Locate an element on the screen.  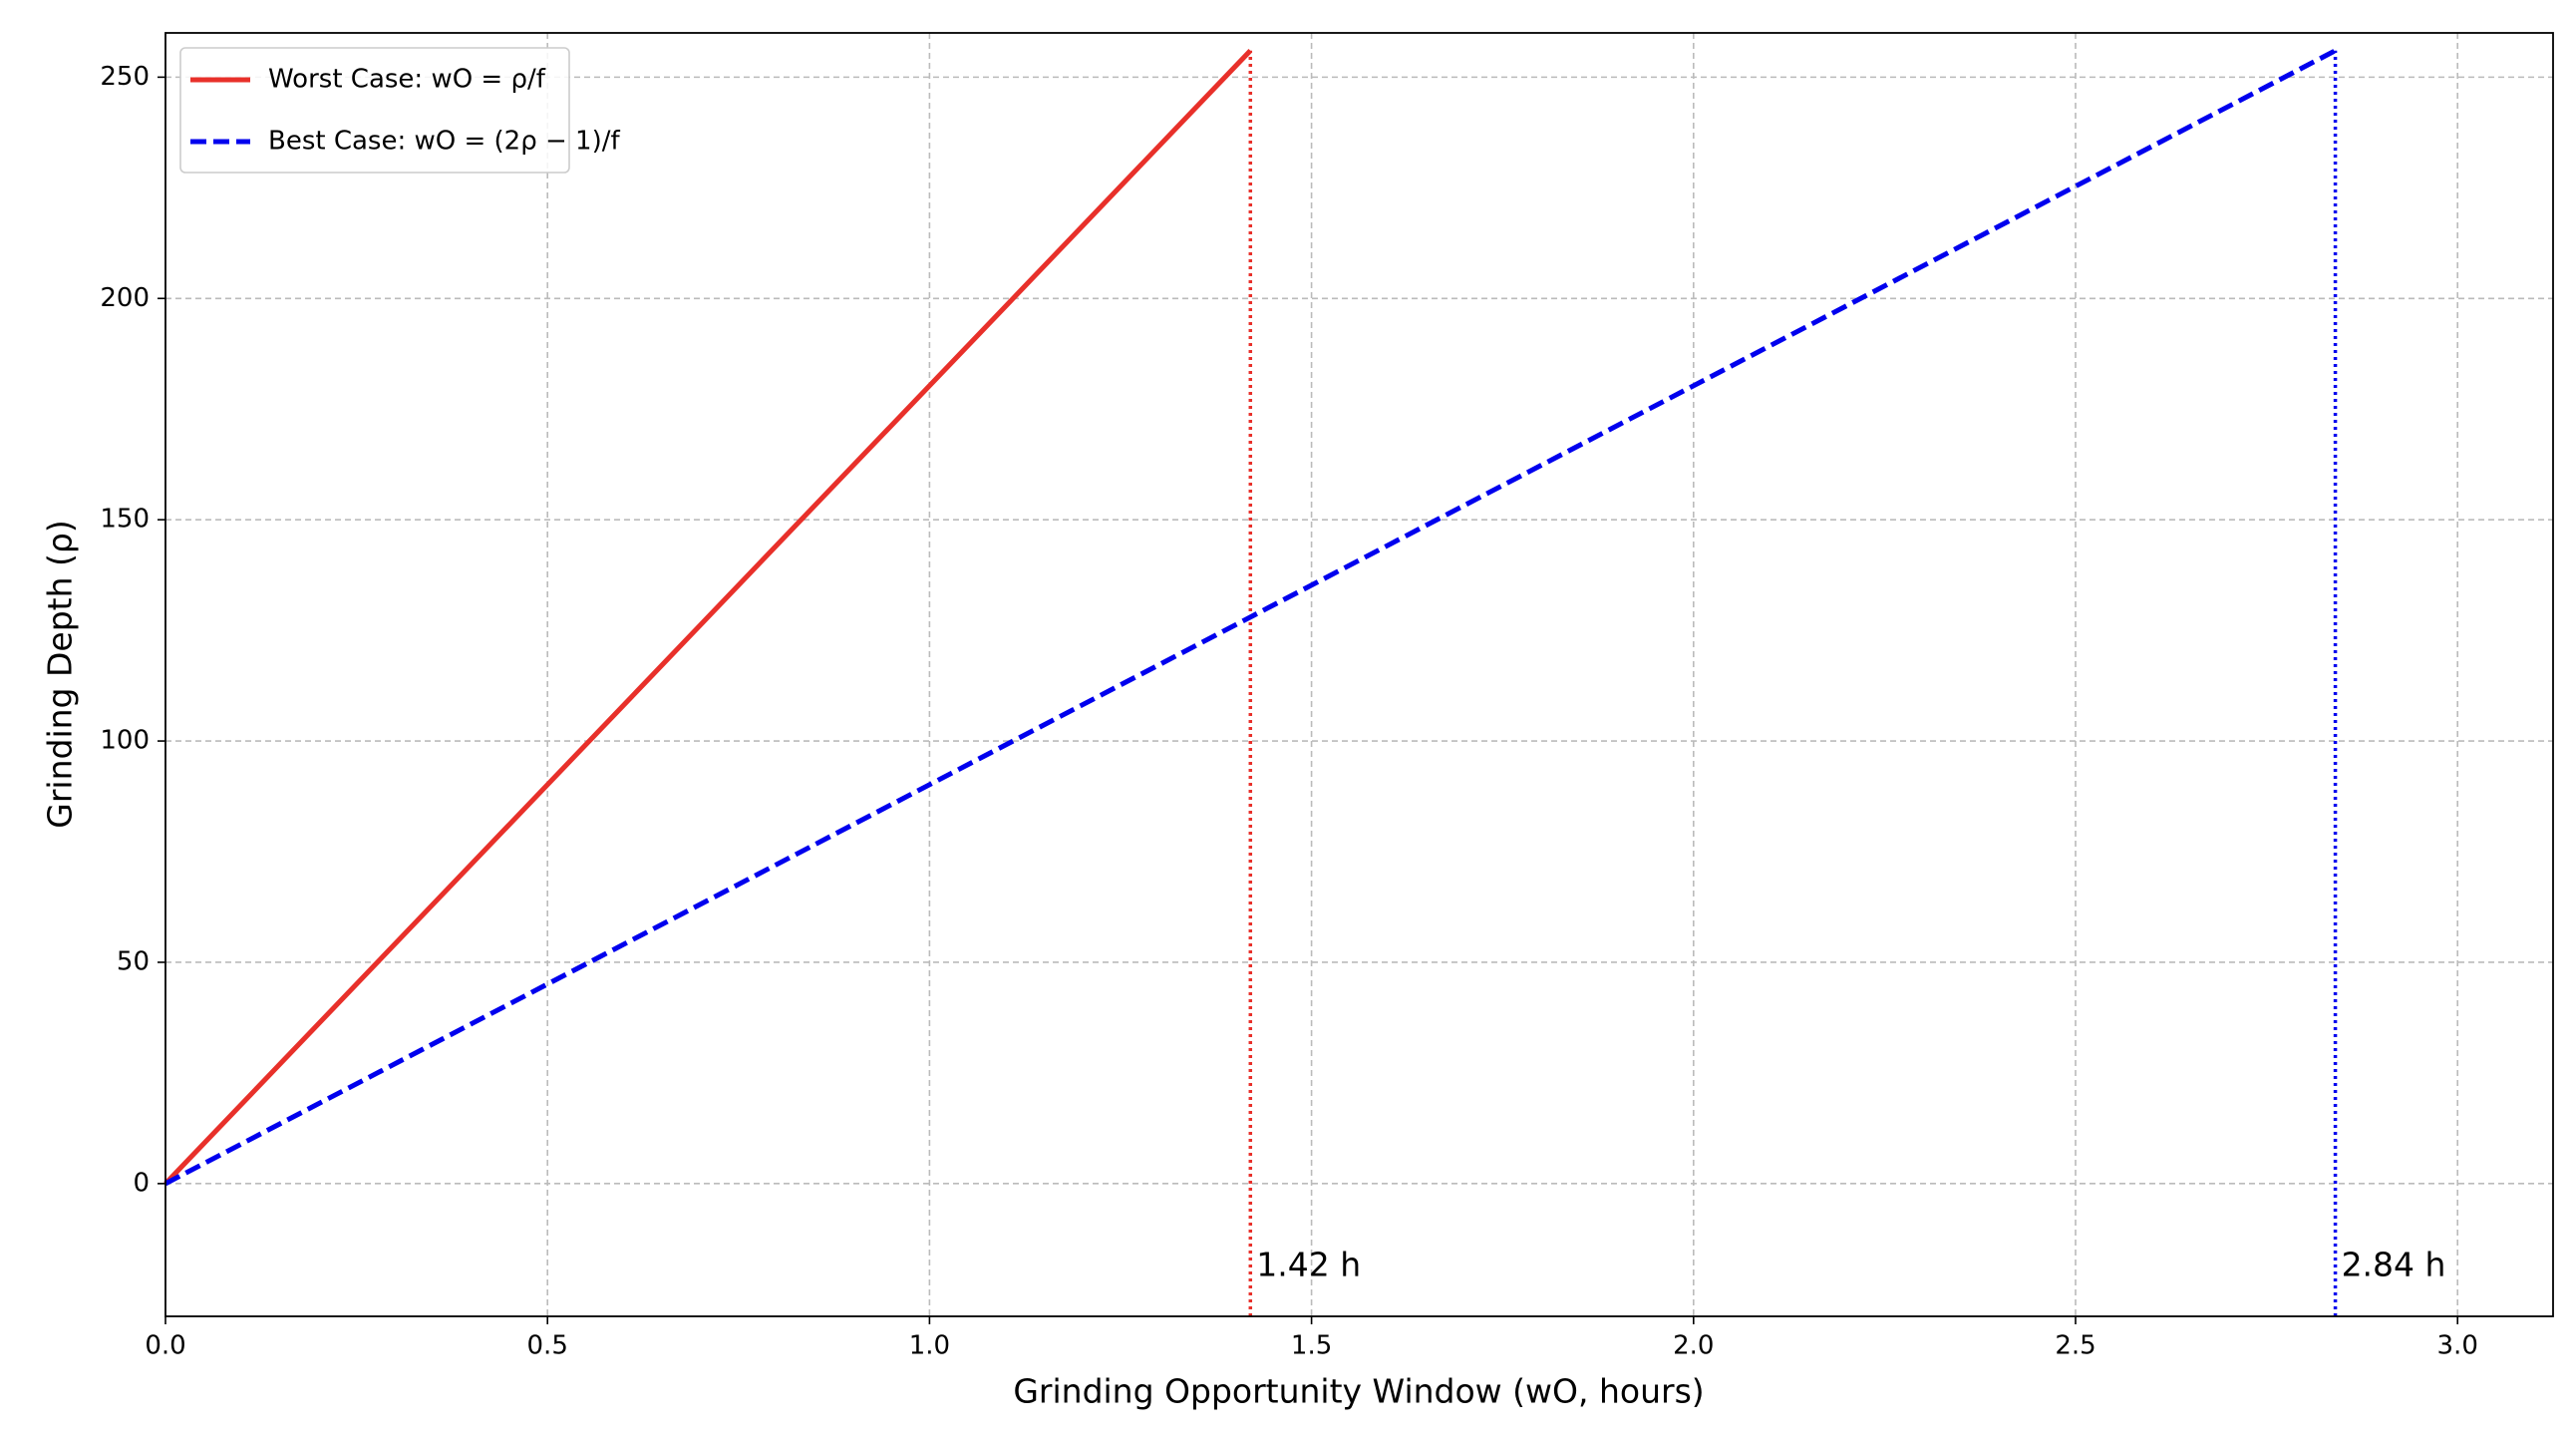
x-axis-label: Grinding Opportunity Window (wO, hours) is located at coordinates (1358, 1391).